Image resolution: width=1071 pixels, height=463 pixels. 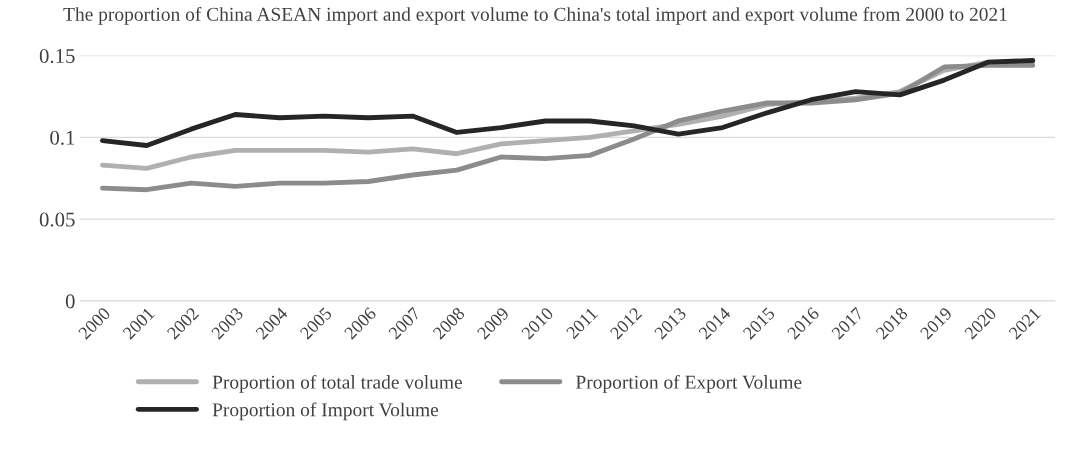 What do you see at coordinates (581, 323) in the screenshot?
I see `x-tick-label: 2011` at bounding box center [581, 323].